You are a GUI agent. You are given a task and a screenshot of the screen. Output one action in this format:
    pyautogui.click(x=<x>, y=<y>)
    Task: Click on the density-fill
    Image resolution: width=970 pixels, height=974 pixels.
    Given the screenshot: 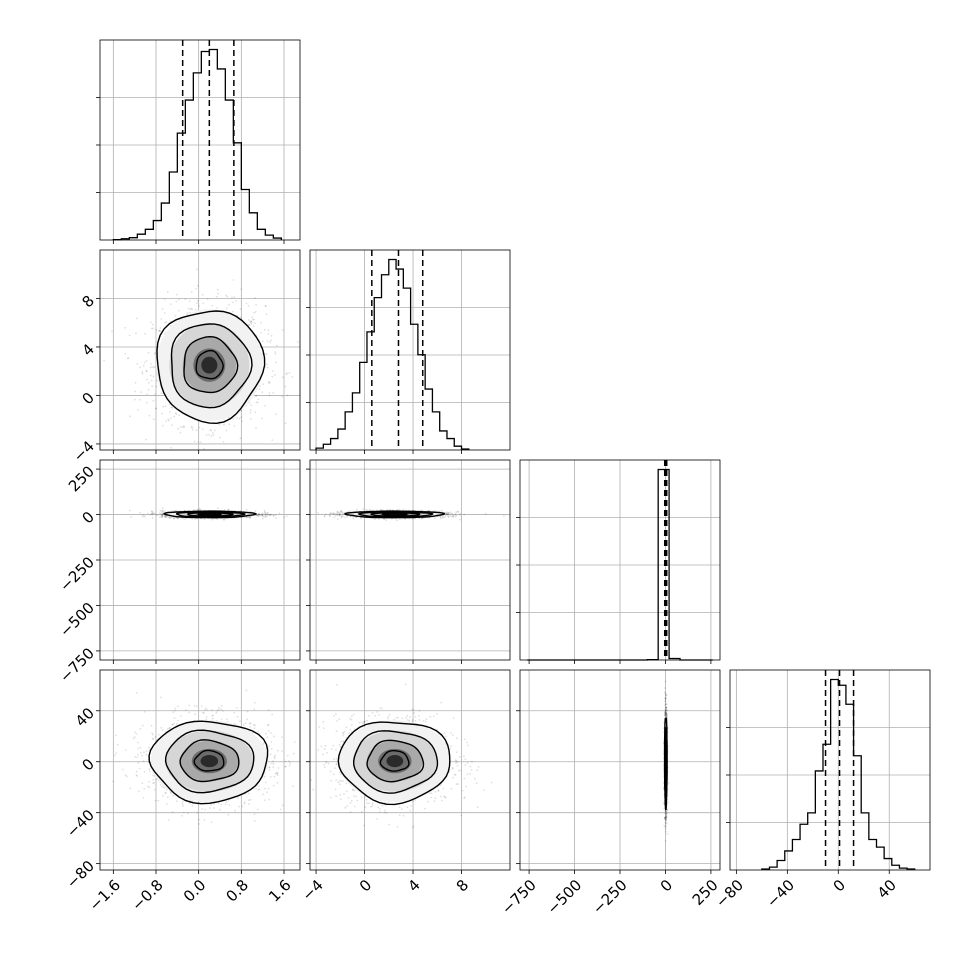 What is the action you would take?
    pyautogui.click(x=209, y=365)
    